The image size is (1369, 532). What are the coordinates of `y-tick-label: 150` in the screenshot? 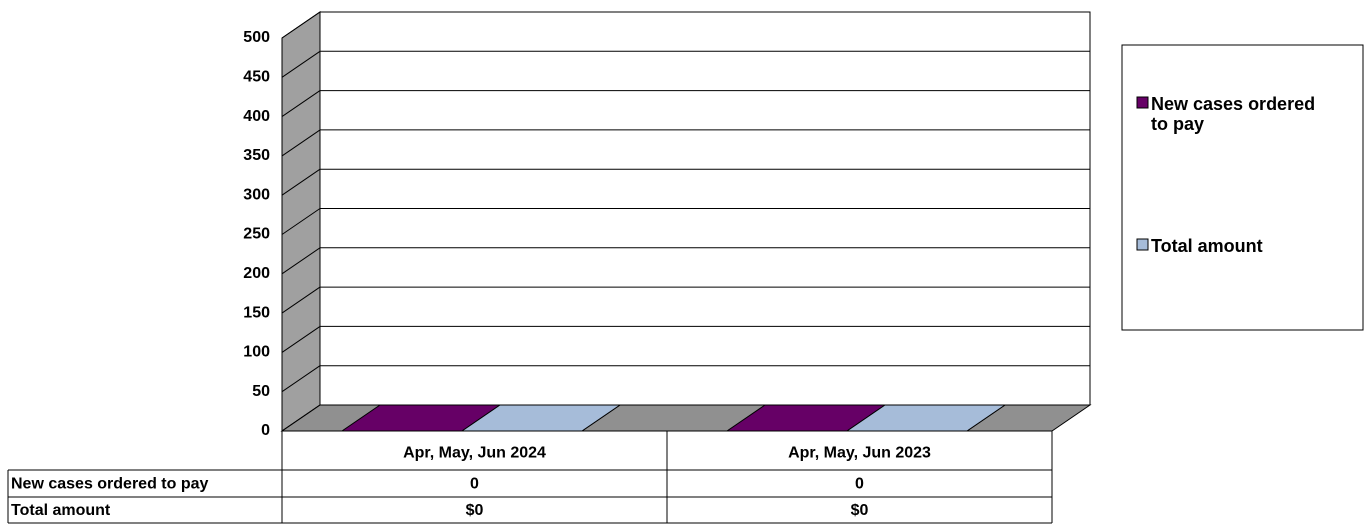 It's located at (256, 312).